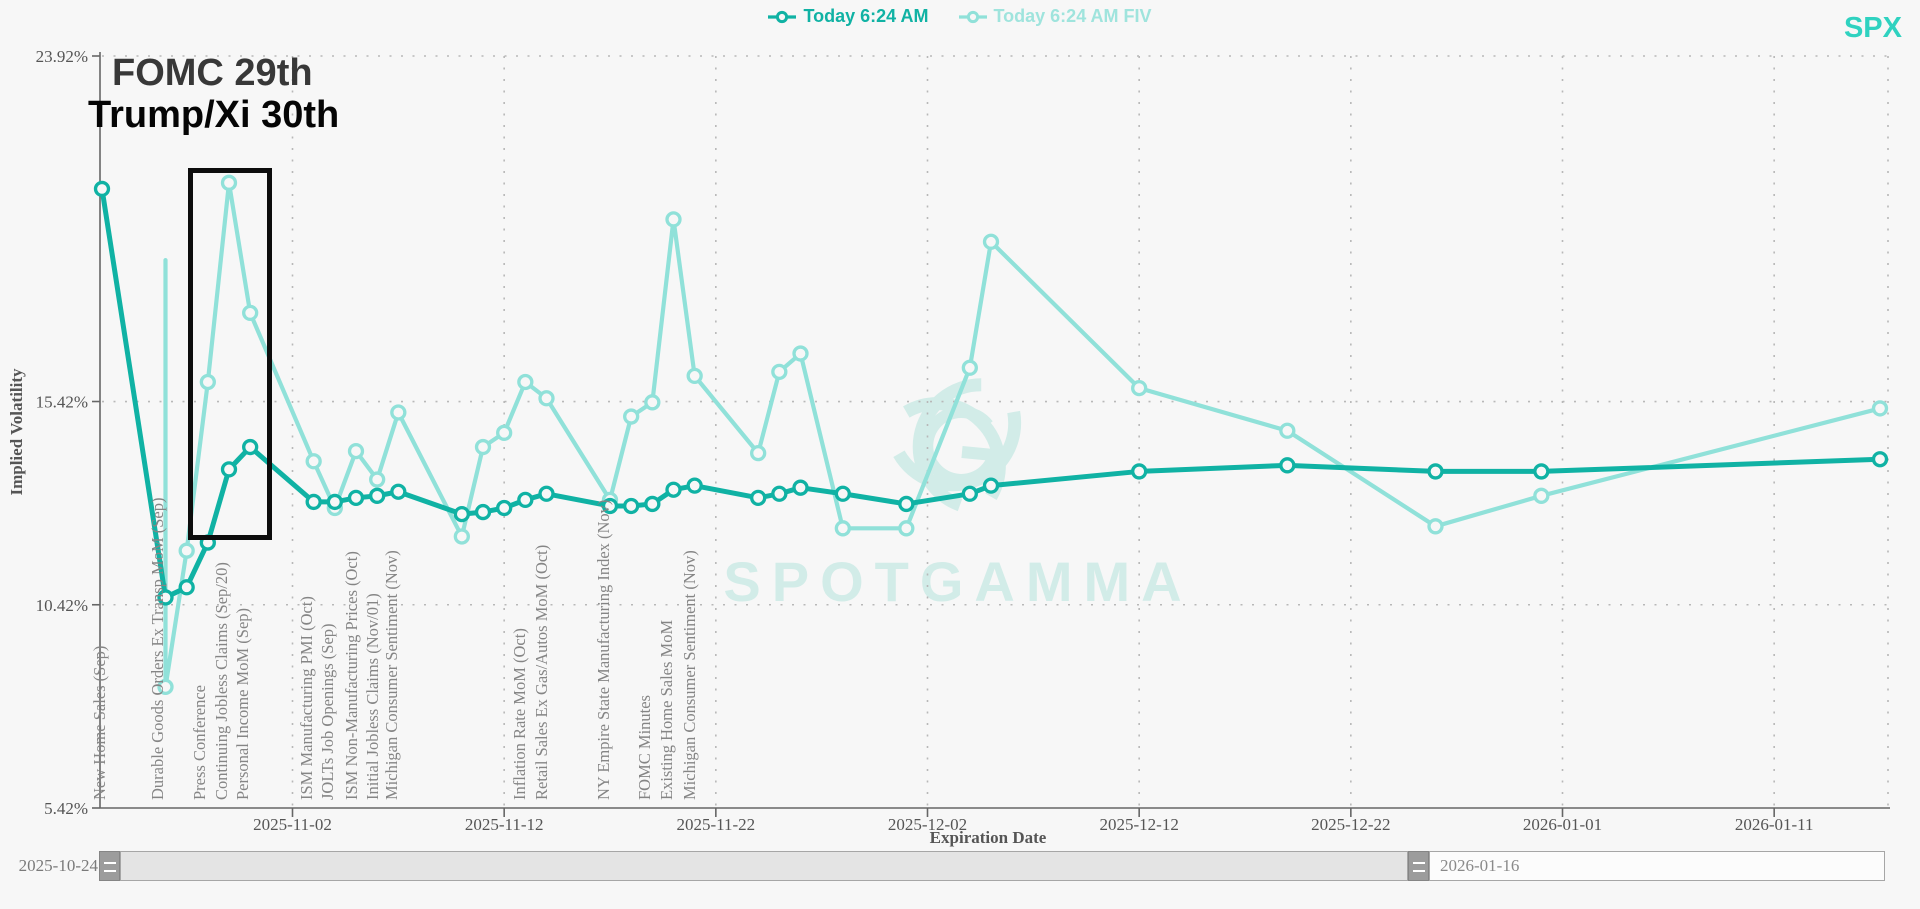  What do you see at coordinates (242, 704) in the screenshot?
I see `svg-text: Personal Income MoM (Sep)` at bounding box center [242, 704].